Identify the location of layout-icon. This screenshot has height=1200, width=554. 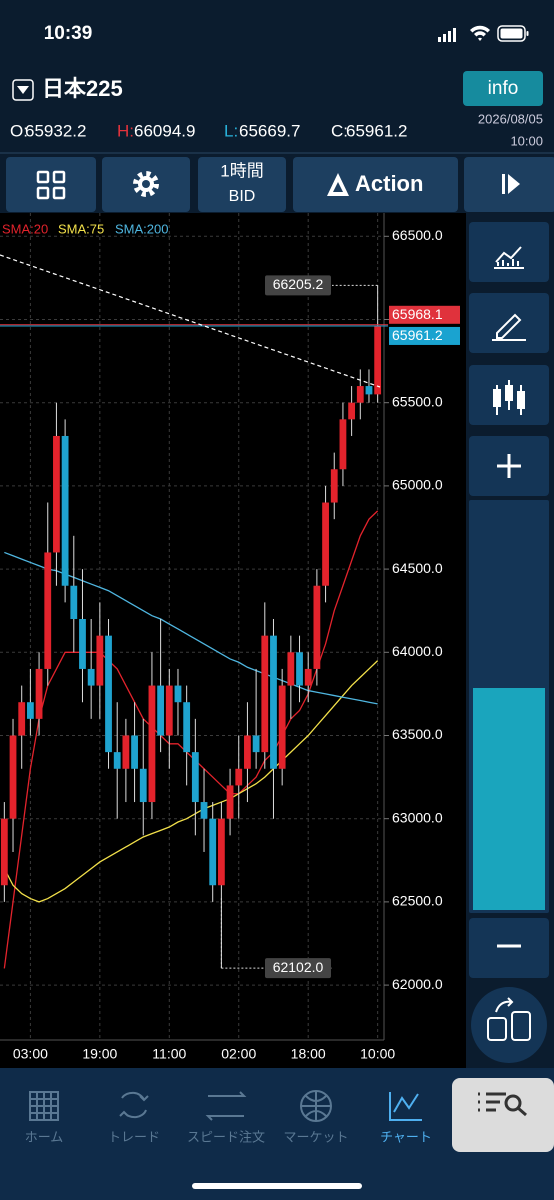
(51, 185).